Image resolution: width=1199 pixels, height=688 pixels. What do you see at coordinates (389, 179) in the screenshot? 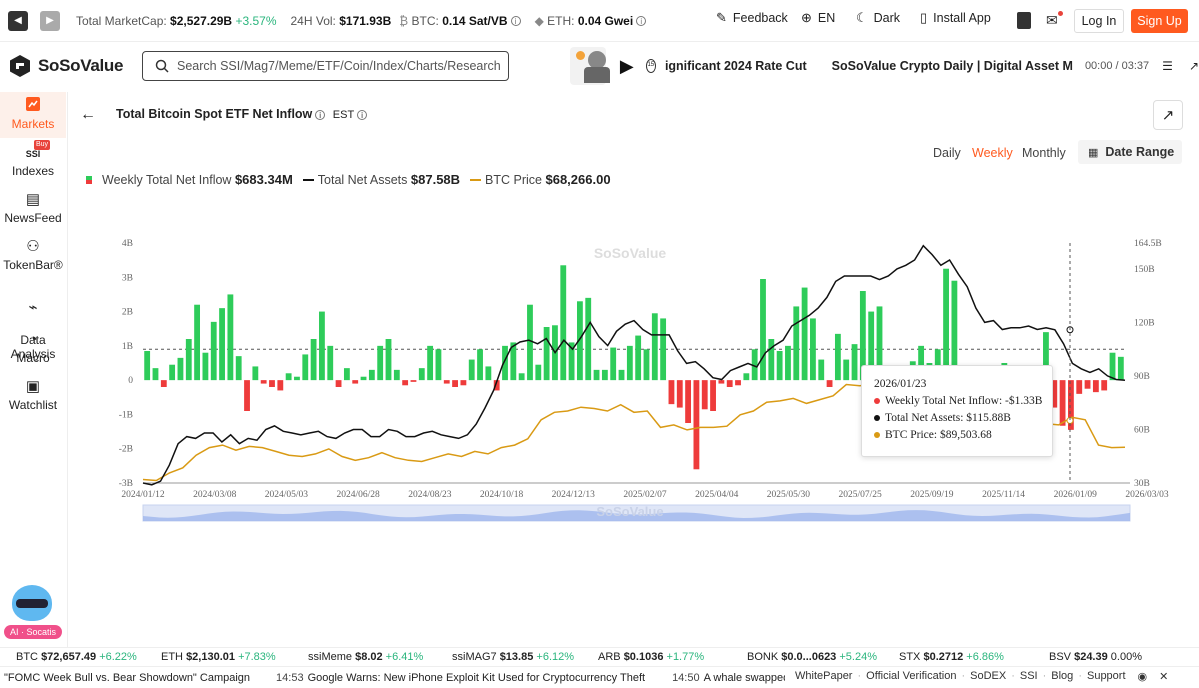
I see `legend-assets: Total Net Assets $87.58B` at bounding box center [389, 179].